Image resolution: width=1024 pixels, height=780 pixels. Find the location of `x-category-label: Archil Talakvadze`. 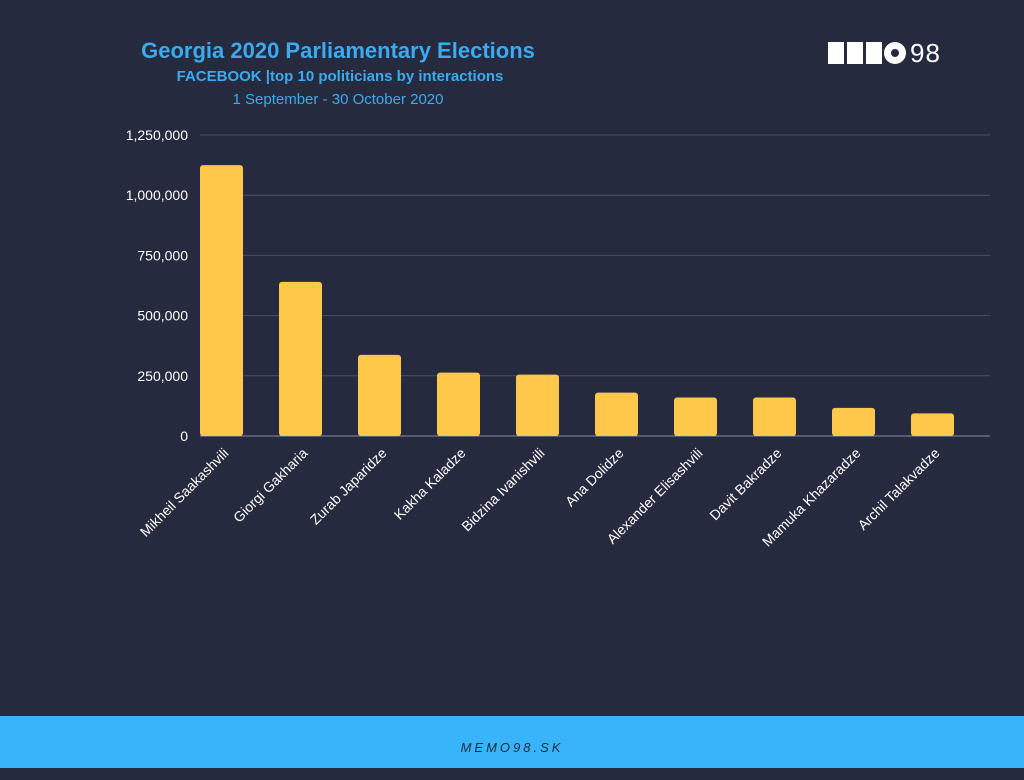

x-category-label: Archil Talakvadze is located at coordinates (898, 489).